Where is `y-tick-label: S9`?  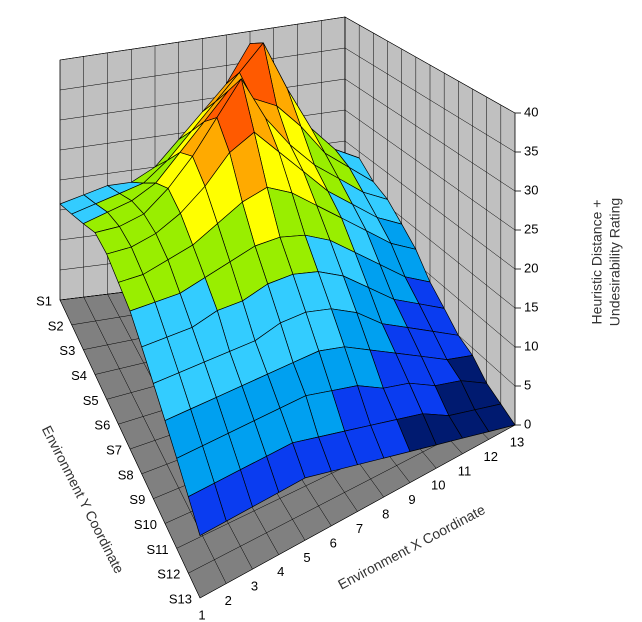 y-tick-label: S9 is located at coordinates (137, 499).